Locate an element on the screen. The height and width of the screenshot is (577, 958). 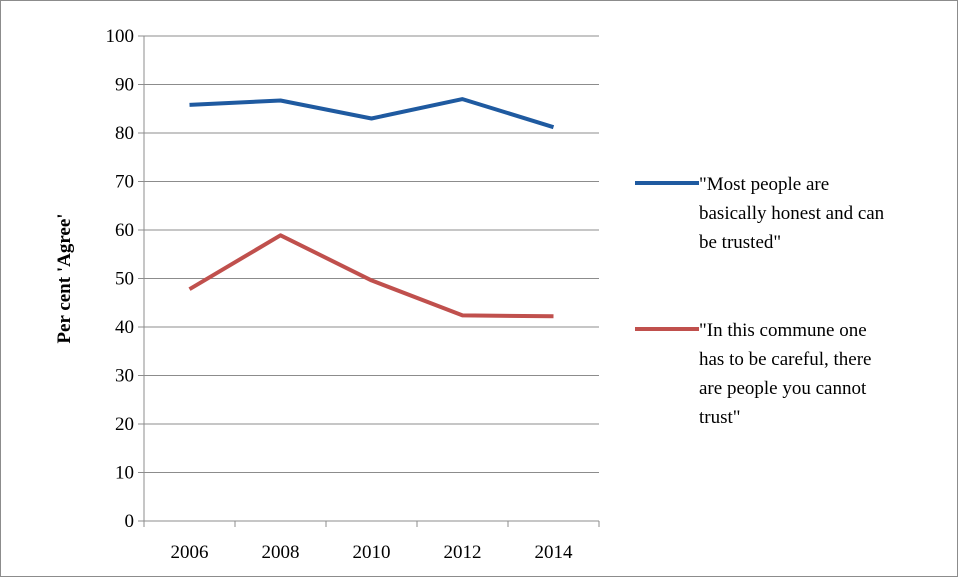
y-tick-label: 80 is located at coordinates (124, 133).